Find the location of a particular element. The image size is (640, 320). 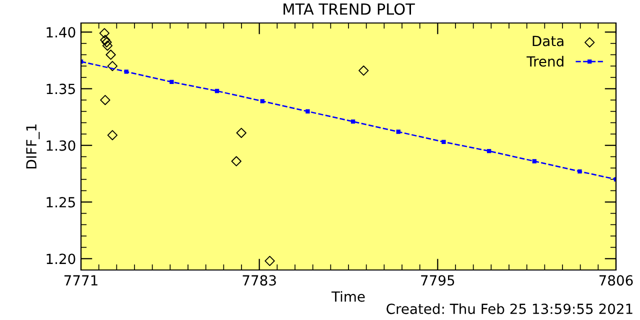

x-tick-label: 7806 is located at coordinates (616, 280).